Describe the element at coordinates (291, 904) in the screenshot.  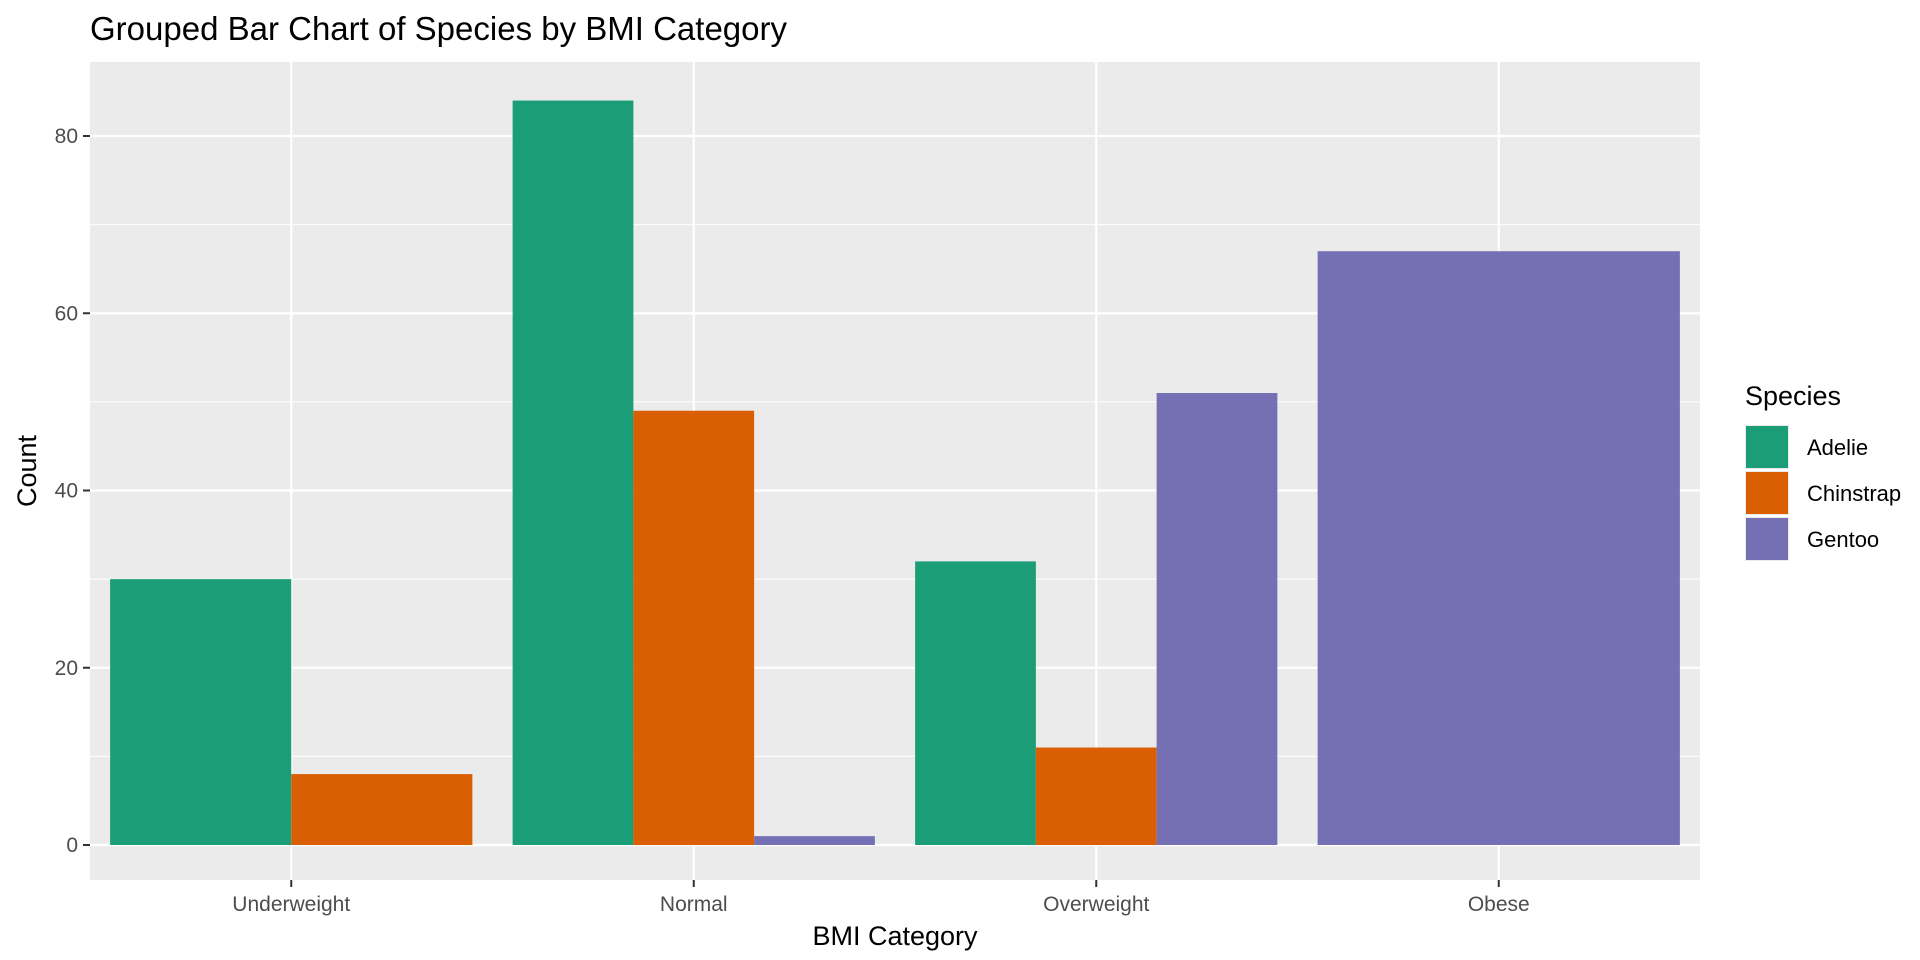
I see `x-tick-label: Underweight` at that location.